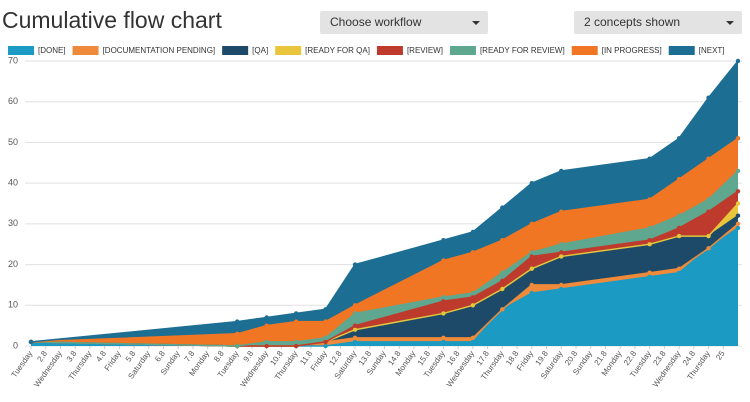  What do you see at coordinates (13, 101) in the screenshot?
I see `y-tick-label: 60` at bounding box center [13, 101].